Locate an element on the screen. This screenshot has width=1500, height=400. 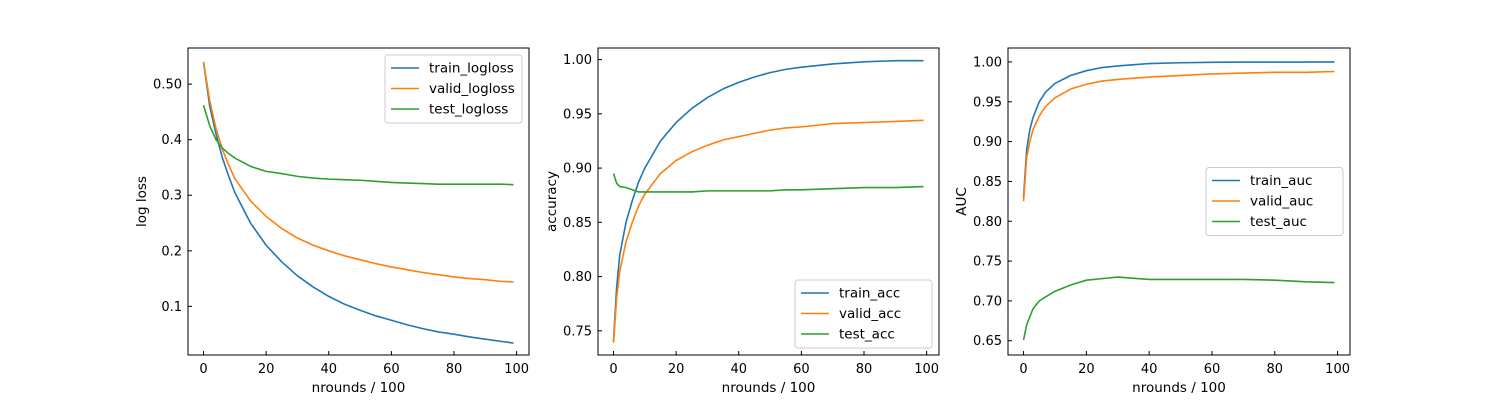
y-tick-label: 0.4 is located at coordinates (171, 140).